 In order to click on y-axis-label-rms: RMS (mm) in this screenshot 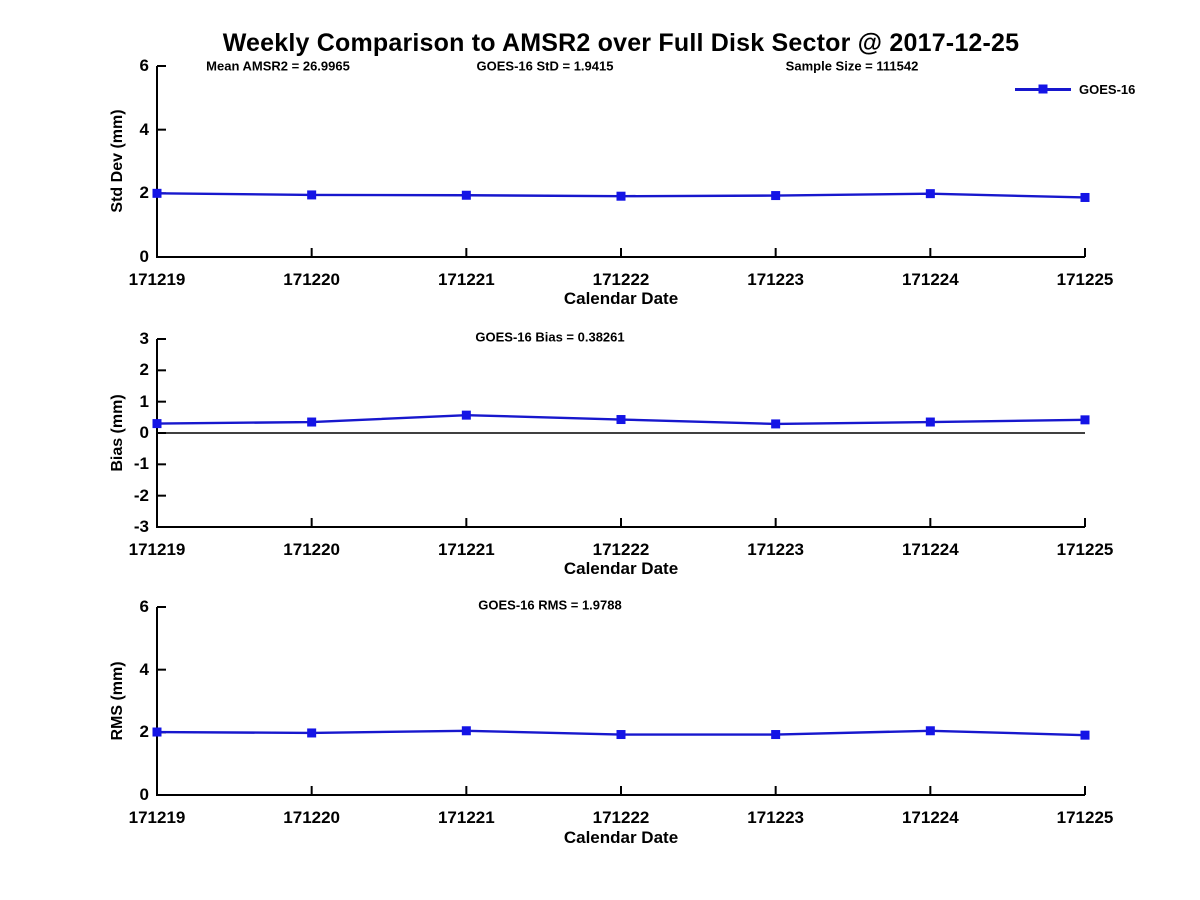, I will do `click(117, 701)`.